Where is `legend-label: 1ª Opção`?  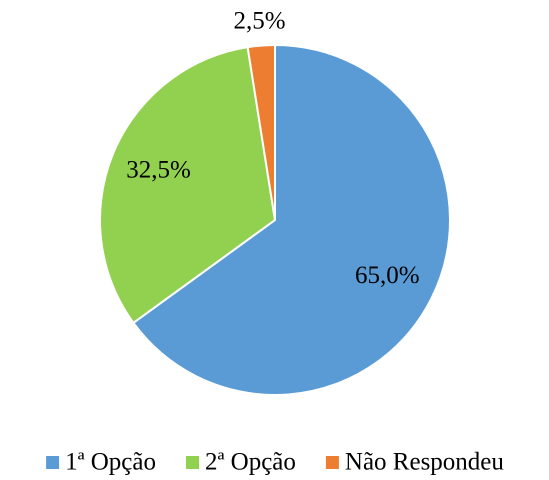 legend-label: 1ª Opção is located at coordinates (110, 462).